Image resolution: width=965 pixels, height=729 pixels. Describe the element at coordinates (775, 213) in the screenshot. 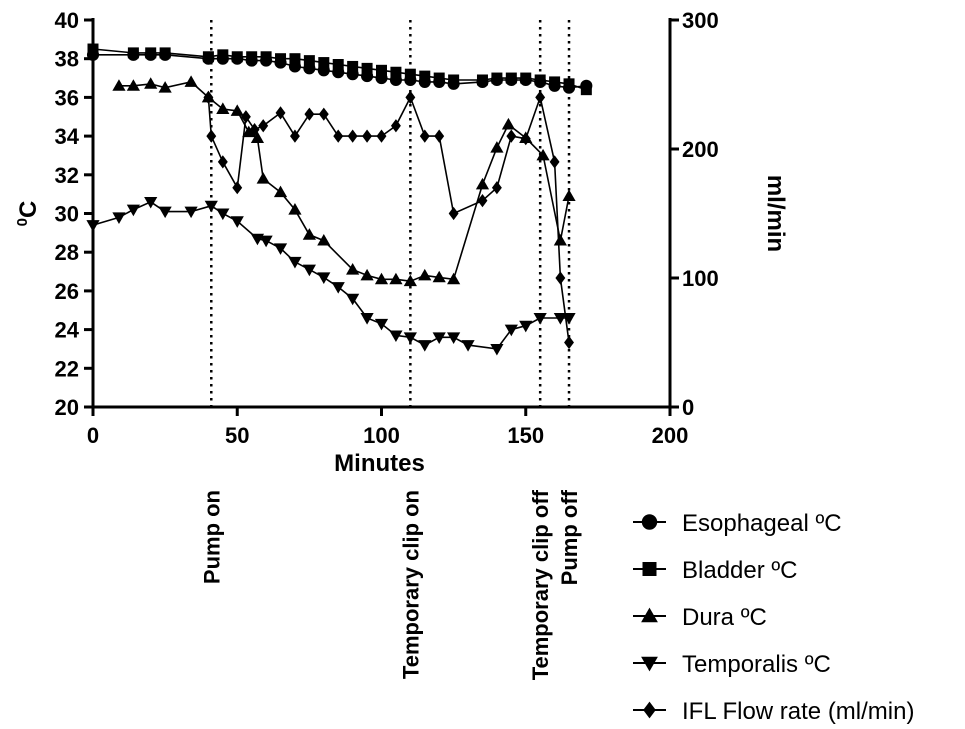

I see `y-right-axis-title: ml/min` at that location.